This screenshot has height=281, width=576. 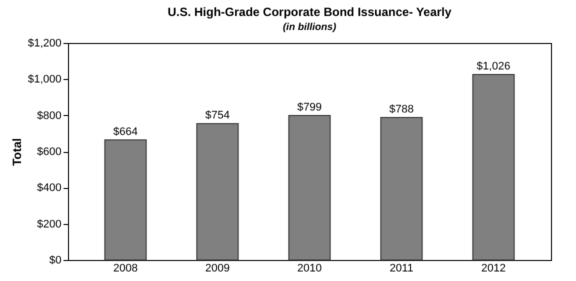 I want to click on chart-title: U.S. High-Grade Corporate Bond Issuance- Yearly, so click(x=310, y=12).